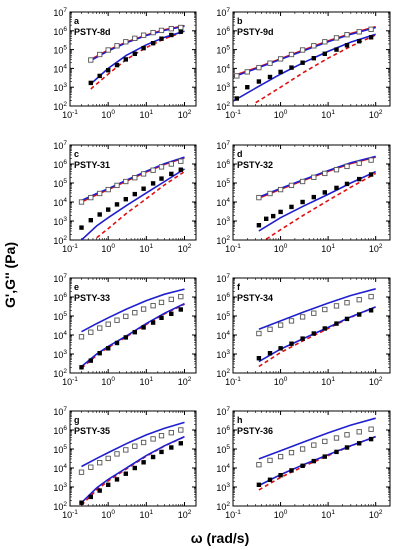  I want to click on sample-name: PSTY-9d, so click(255, 32).